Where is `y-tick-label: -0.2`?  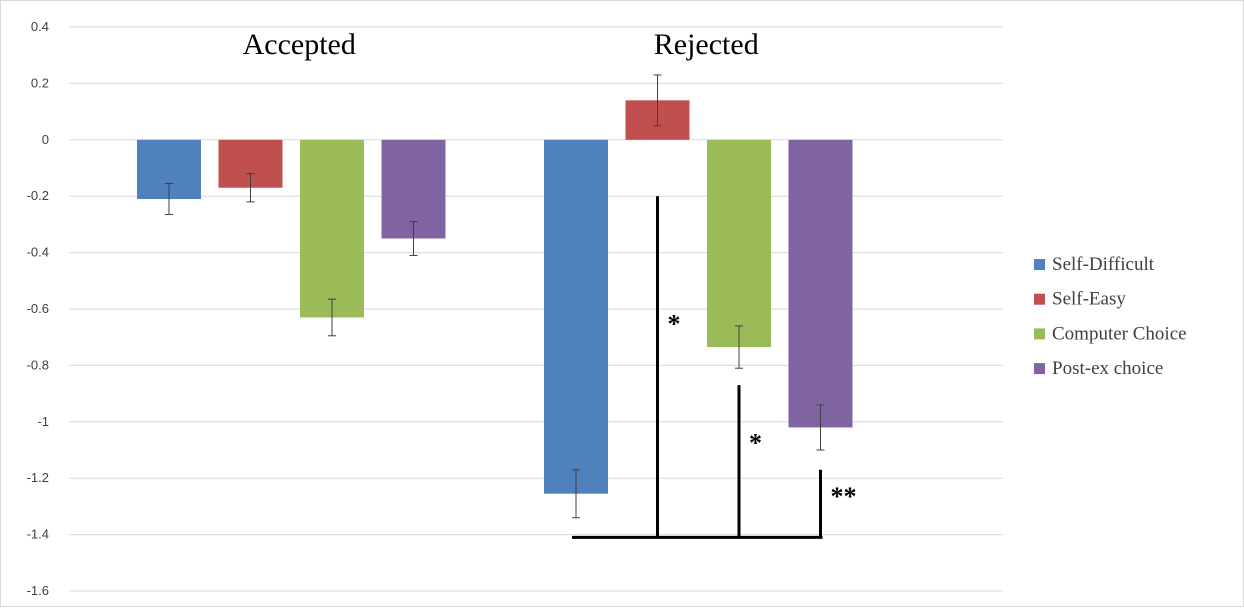
y-tick-label: -0.2 is located at coordinates (38, 195).